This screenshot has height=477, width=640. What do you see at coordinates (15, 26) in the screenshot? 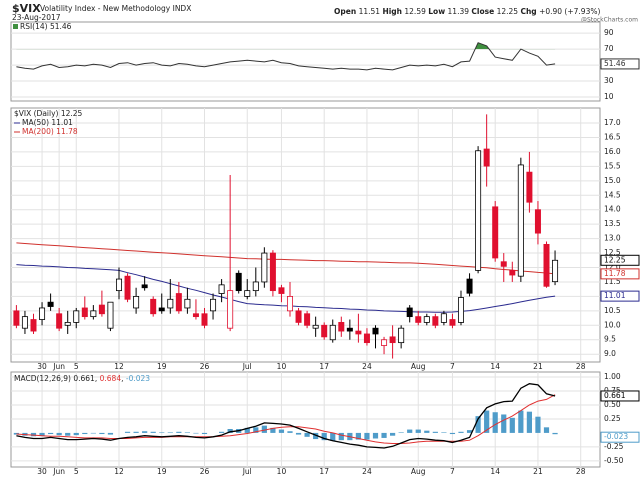
I see `legend-swatch` at bounding box center [15, 26].